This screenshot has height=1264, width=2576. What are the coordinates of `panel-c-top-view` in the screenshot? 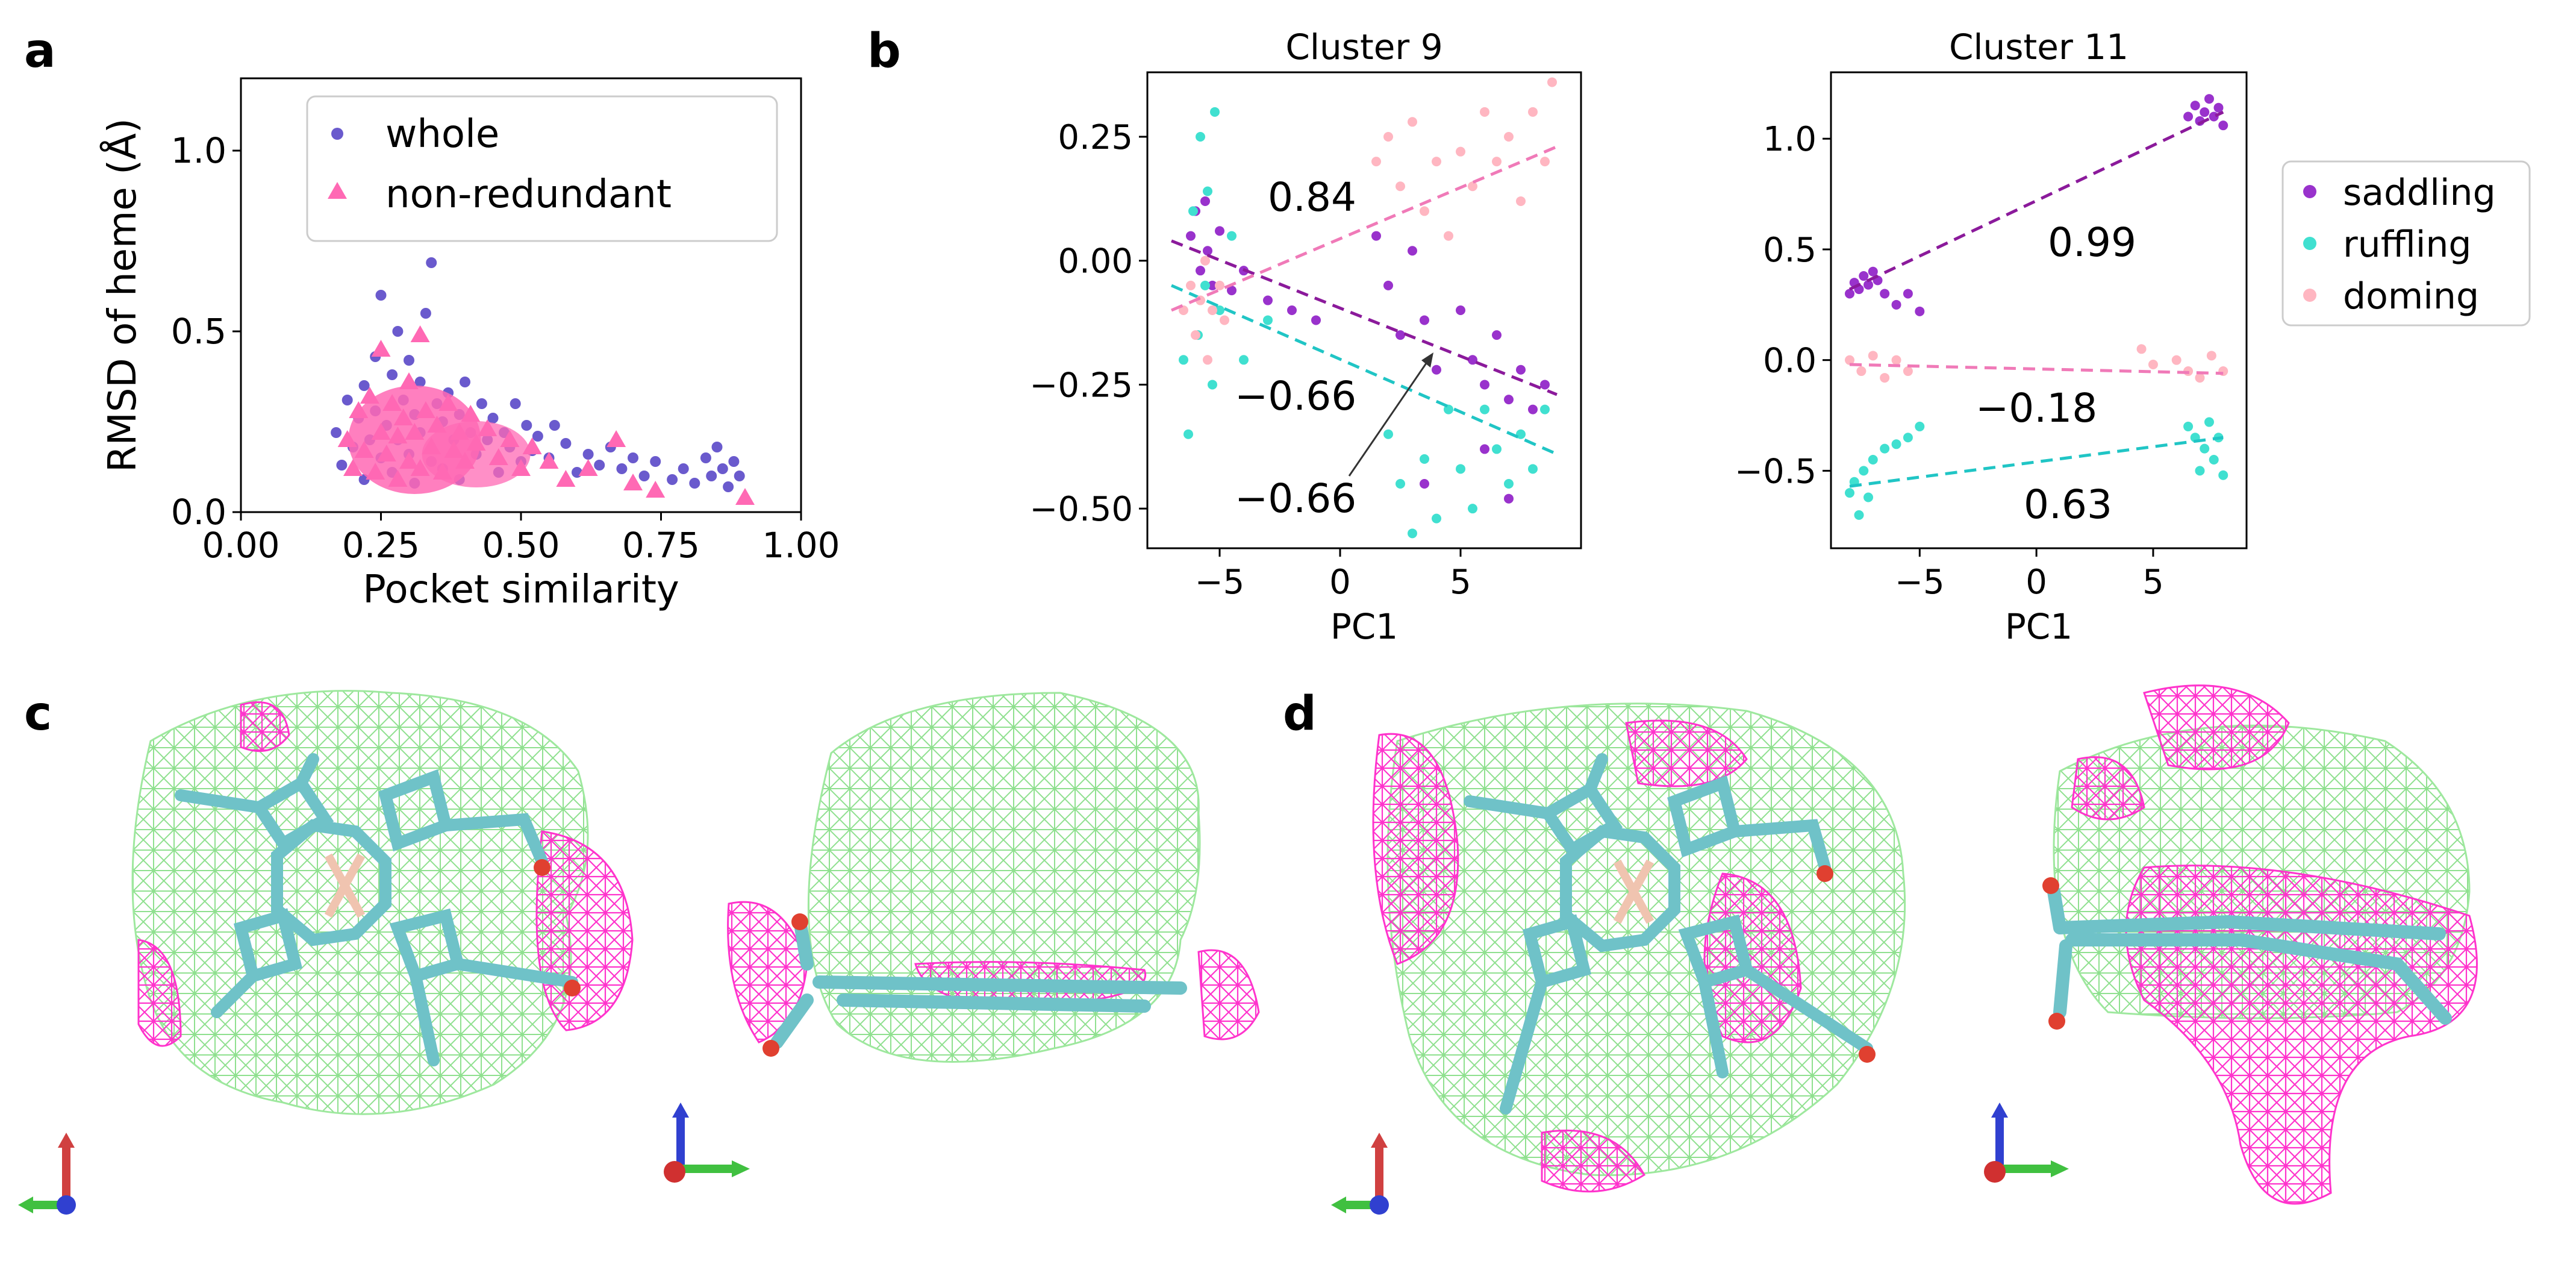 It's located at (326, 952).